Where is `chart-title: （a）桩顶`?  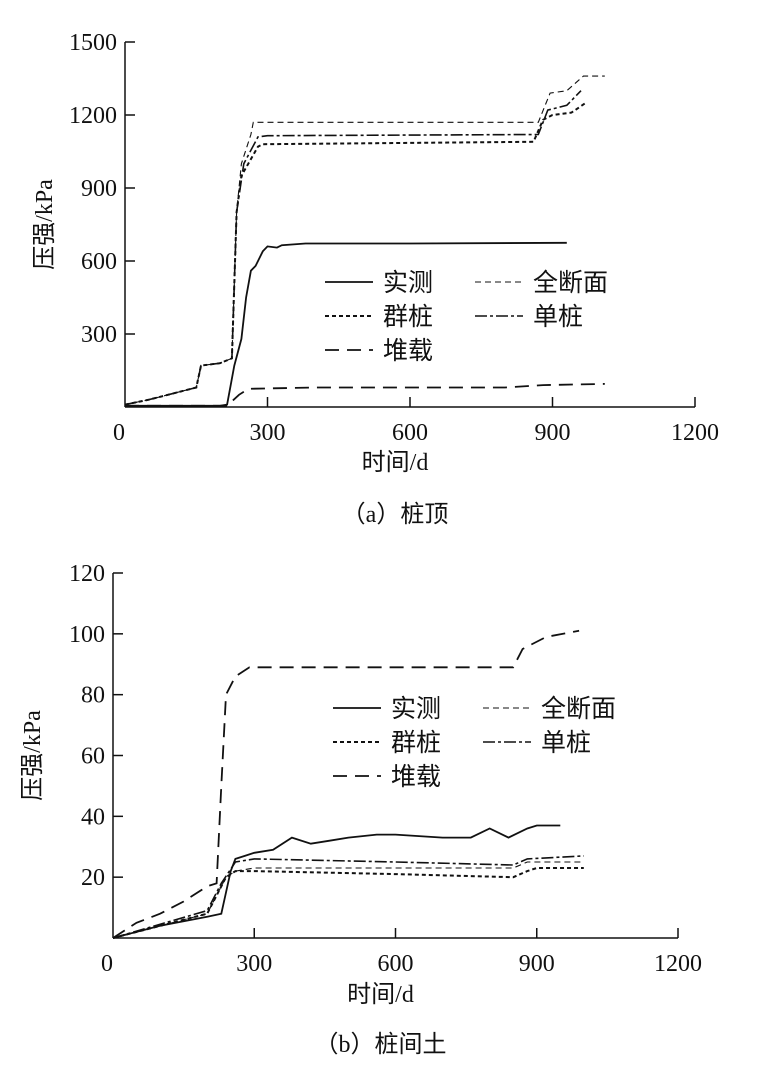
chart-title: （a）桩顶 is located at coordinates (395, 514).